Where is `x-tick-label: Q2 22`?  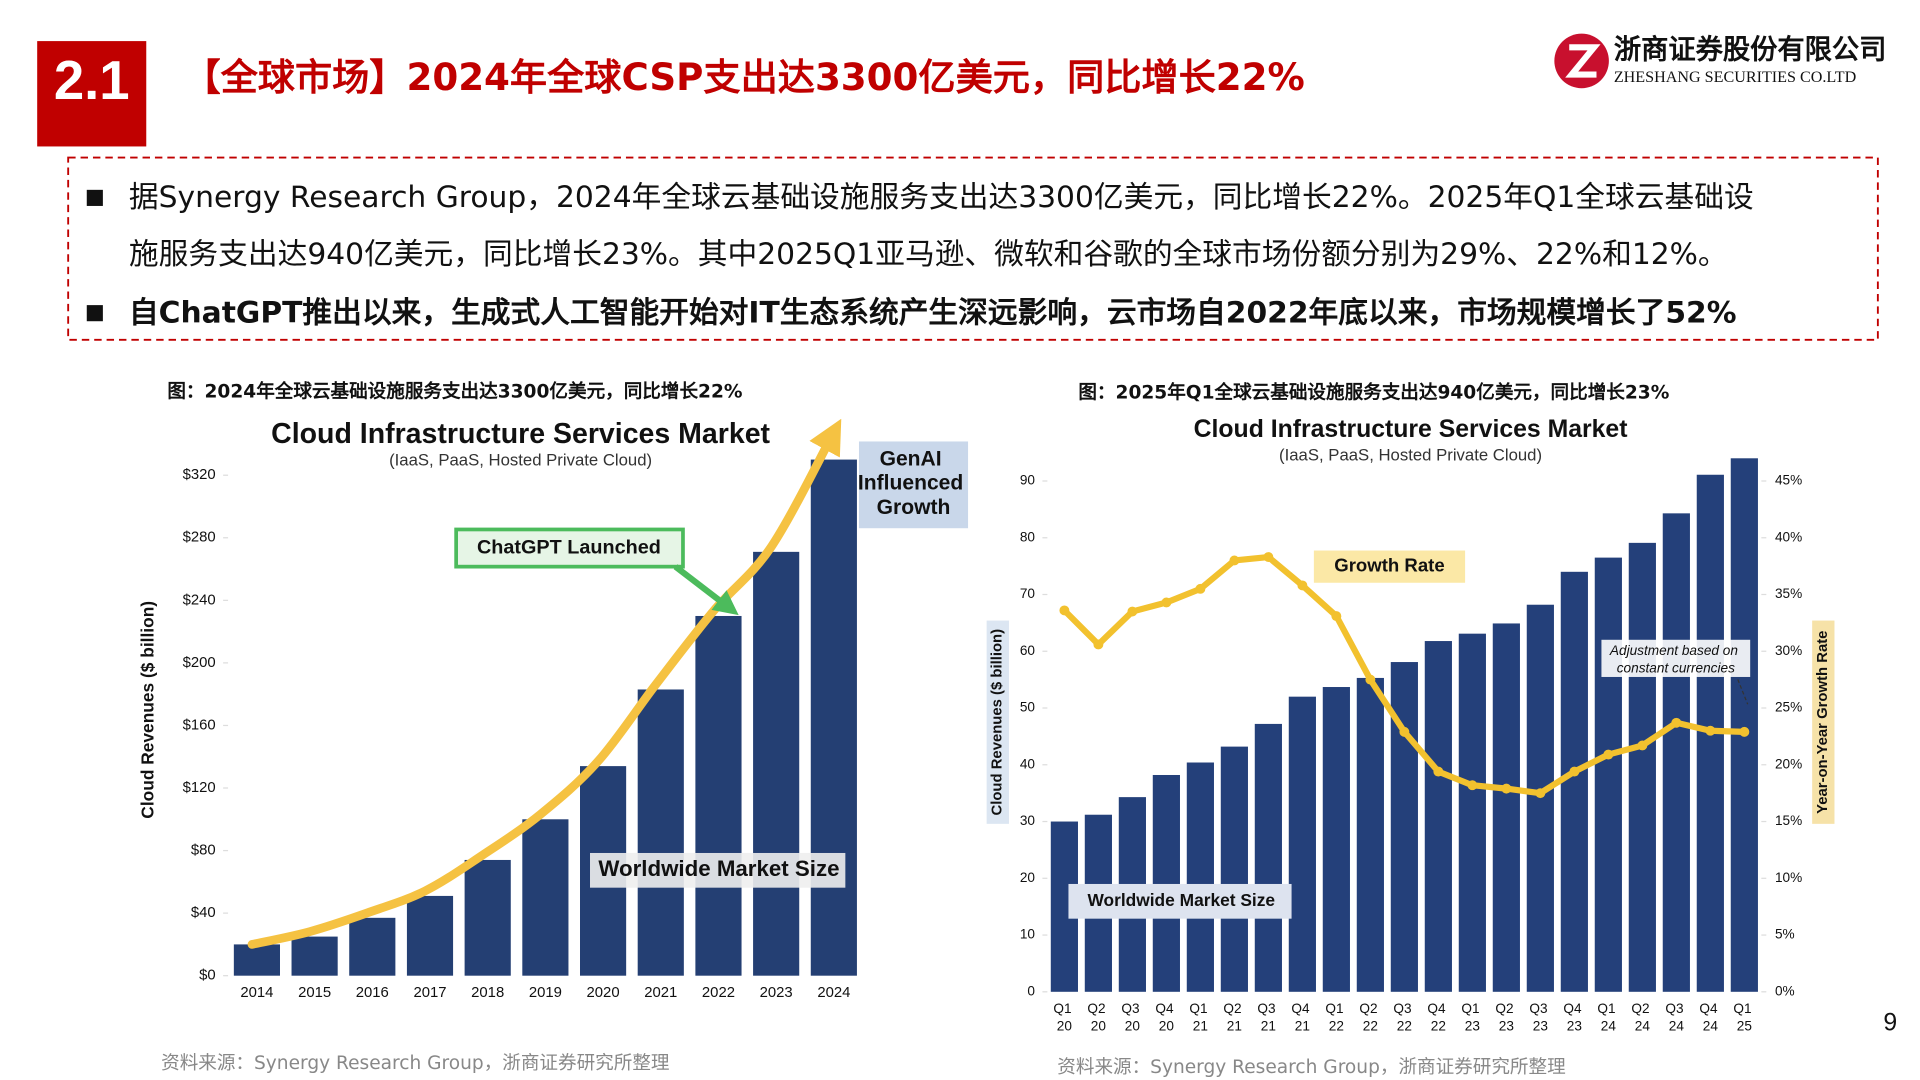 x-tick-label: Q2 22 is located at coordinates (1370, 1017).